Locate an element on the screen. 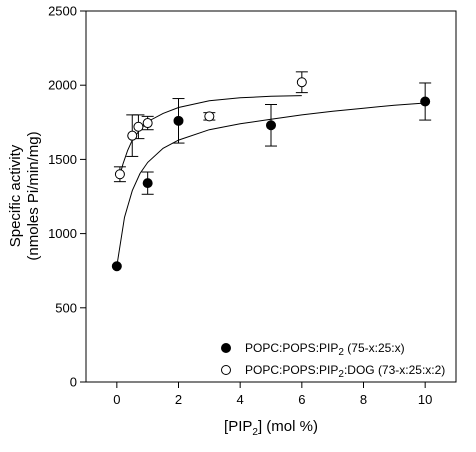  x-tick-label: 2 is located at coordinates (178, 399).